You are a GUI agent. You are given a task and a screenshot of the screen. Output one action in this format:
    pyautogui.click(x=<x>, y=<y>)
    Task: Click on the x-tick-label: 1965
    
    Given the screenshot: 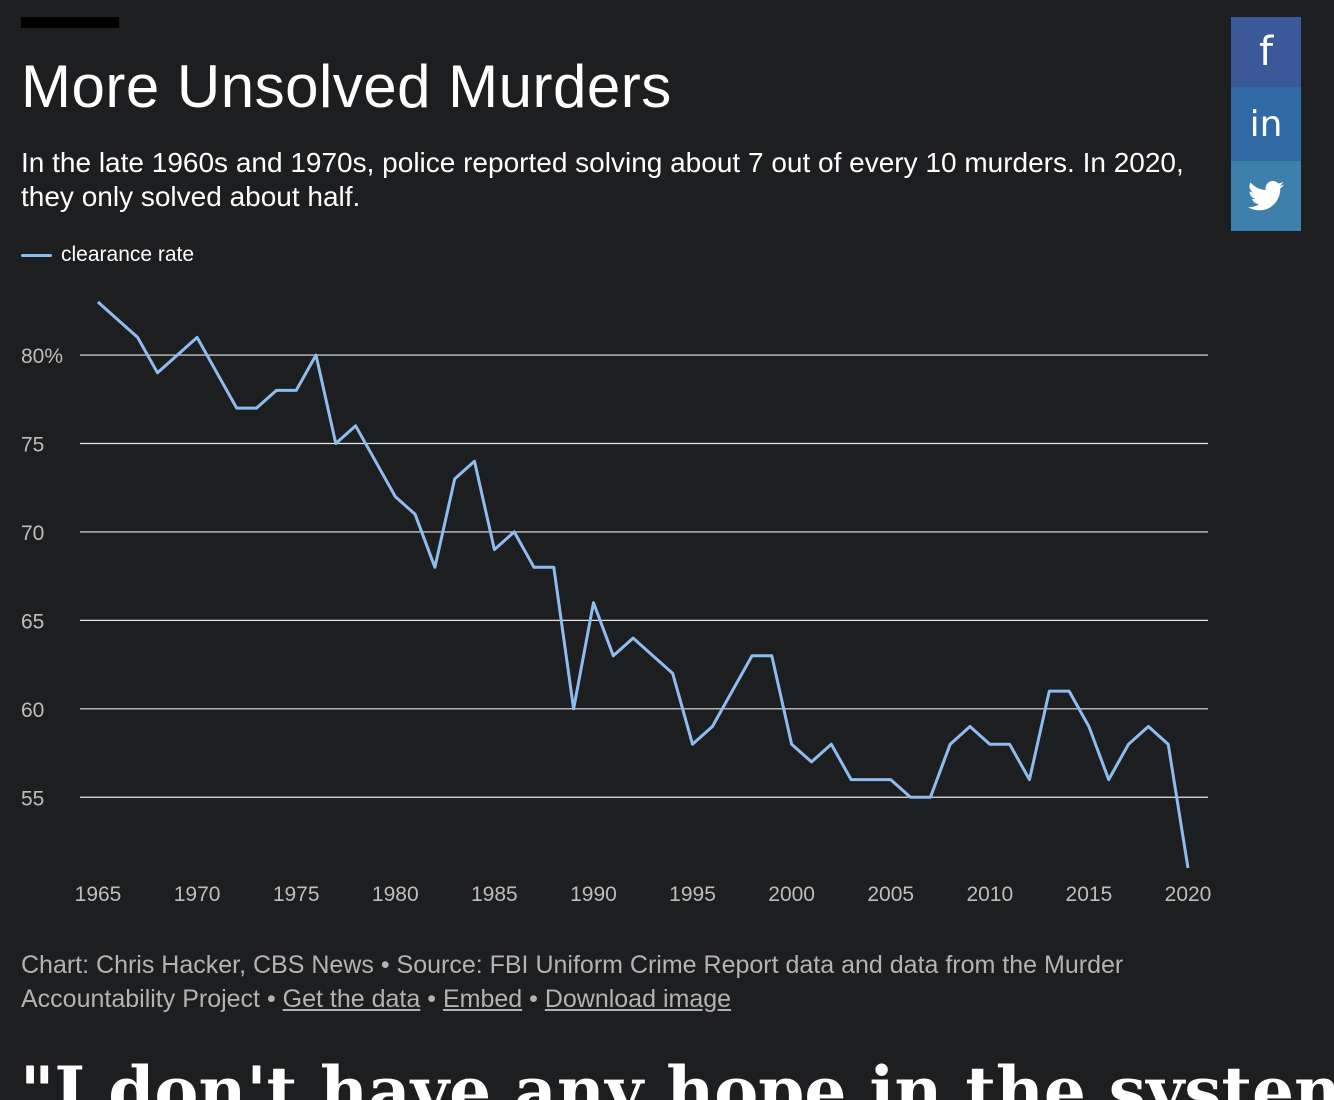 What is the action you would take?
    pyautogui.click(x=98, y=894)
    